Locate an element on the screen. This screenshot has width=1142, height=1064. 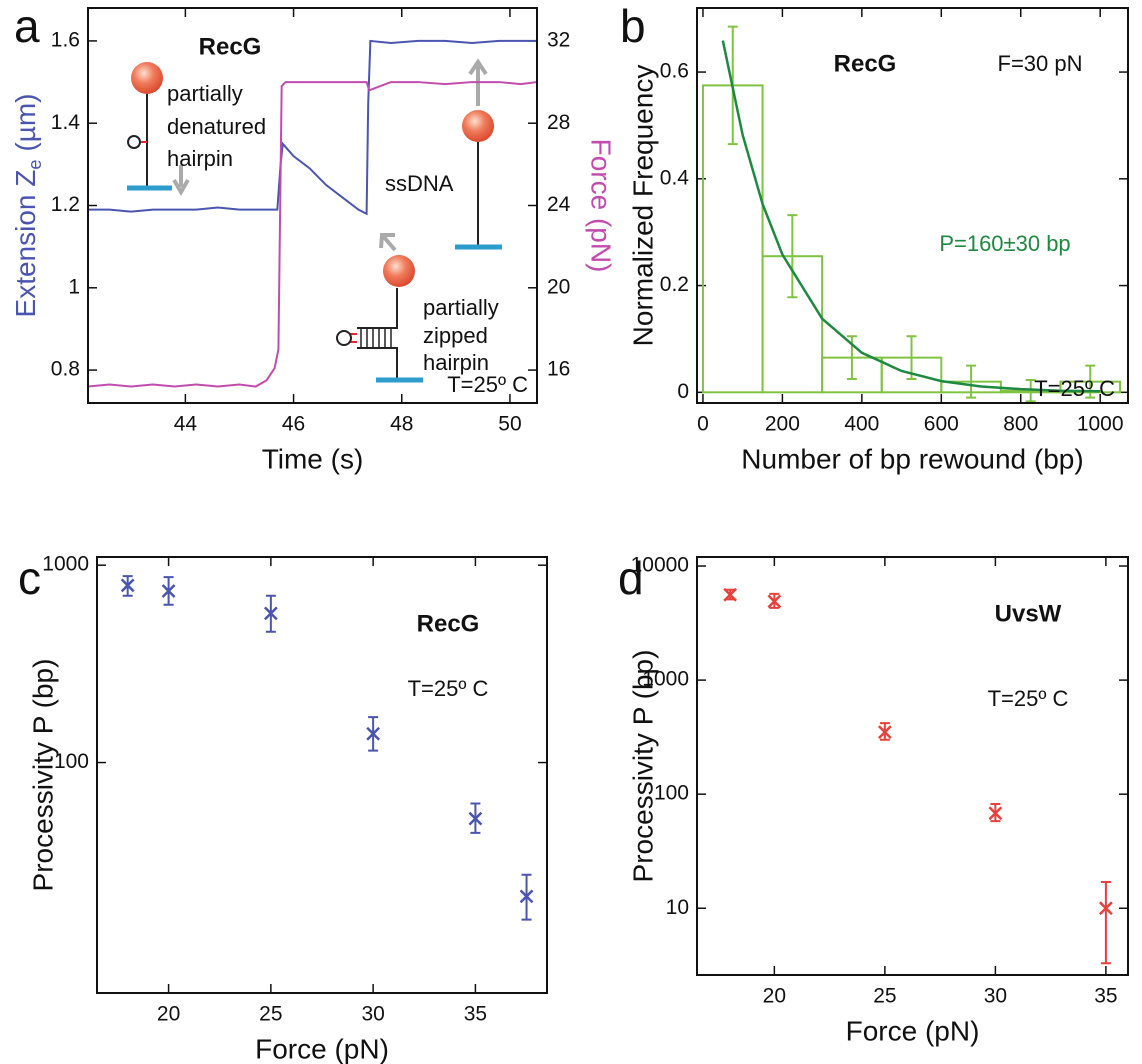
y-tick-label: 10000 is located at coordinates (660, 565).